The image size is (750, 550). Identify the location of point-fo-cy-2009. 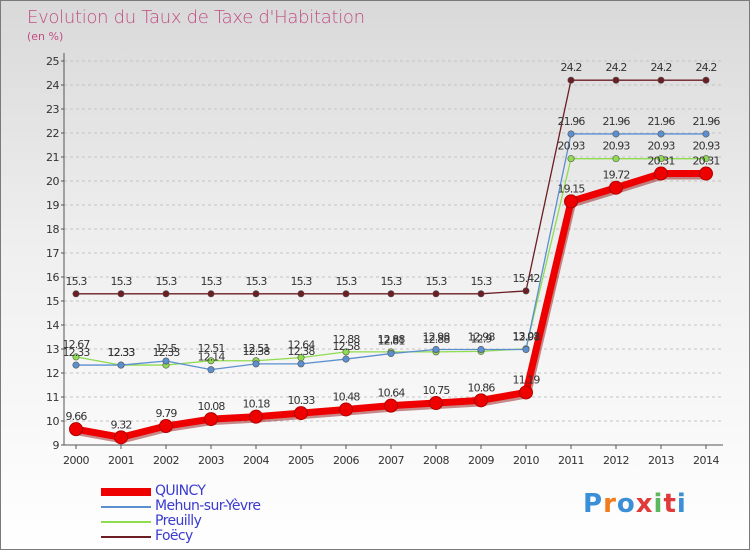
(481, 294).